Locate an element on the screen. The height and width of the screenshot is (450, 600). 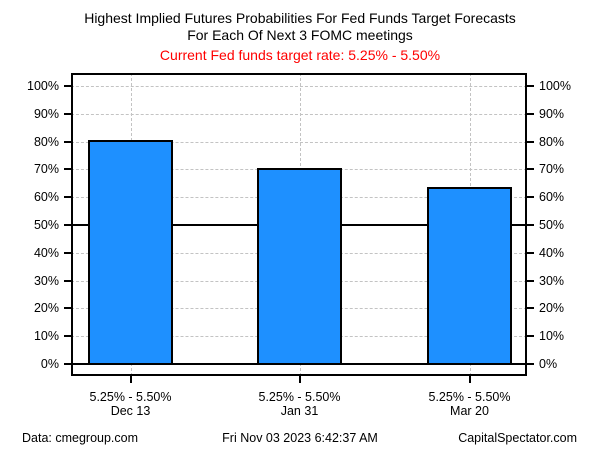
x-tick-label: 5.25% - 5.50% Jan 31 is located at coordinates (300, 404).